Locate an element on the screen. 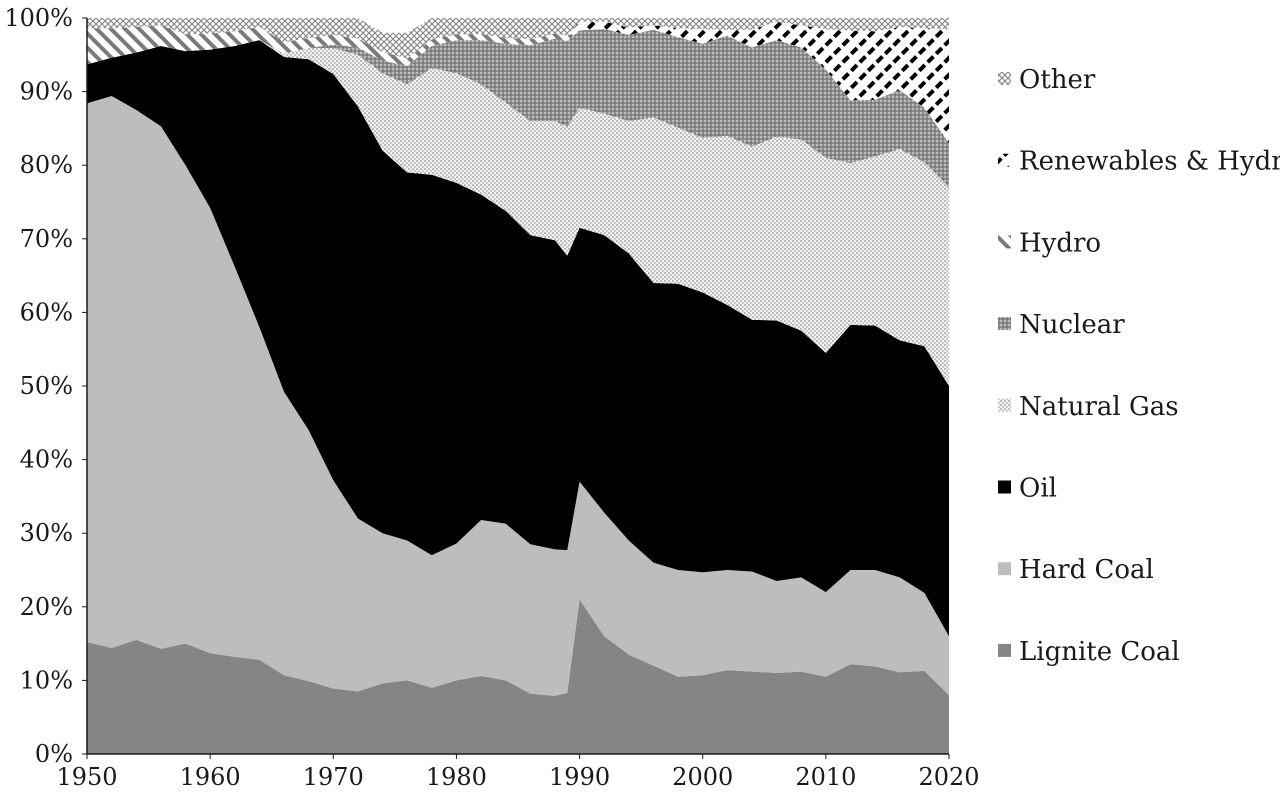 The width and height of the screenshot is (1280, 795). y-tick-label: 100% is located at coordinates (38, 18).